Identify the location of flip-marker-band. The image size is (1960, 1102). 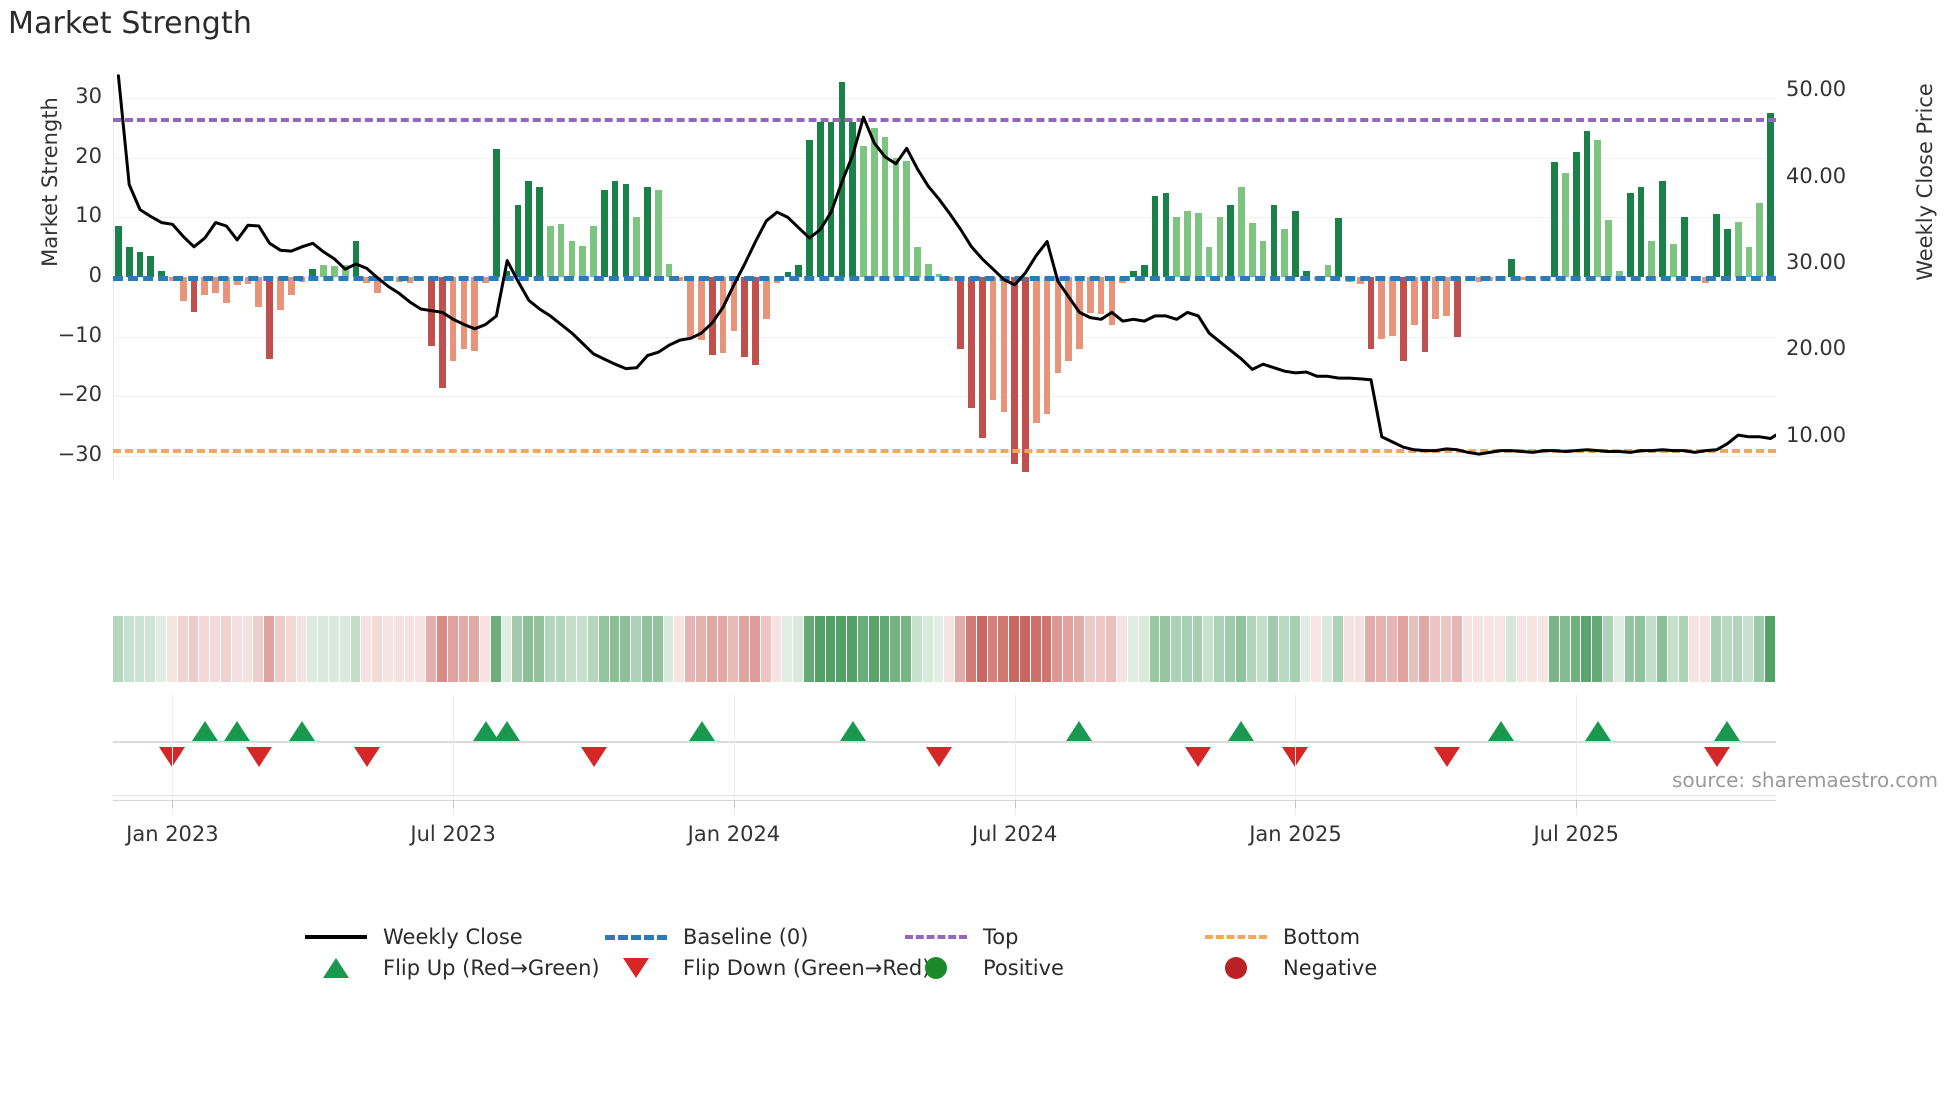
(944, 755).